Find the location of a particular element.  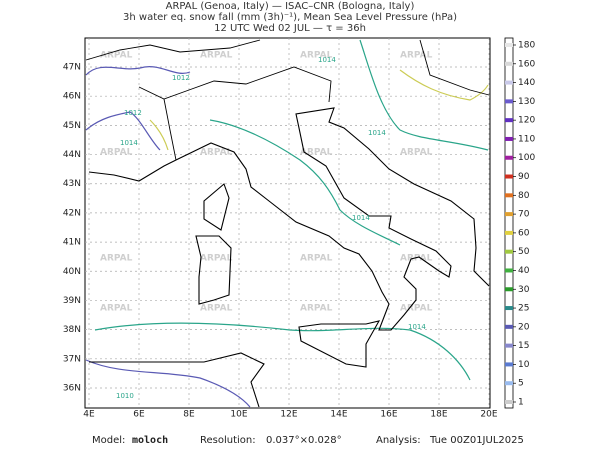

lat-label: 46N is located at coordinates (72, 97).